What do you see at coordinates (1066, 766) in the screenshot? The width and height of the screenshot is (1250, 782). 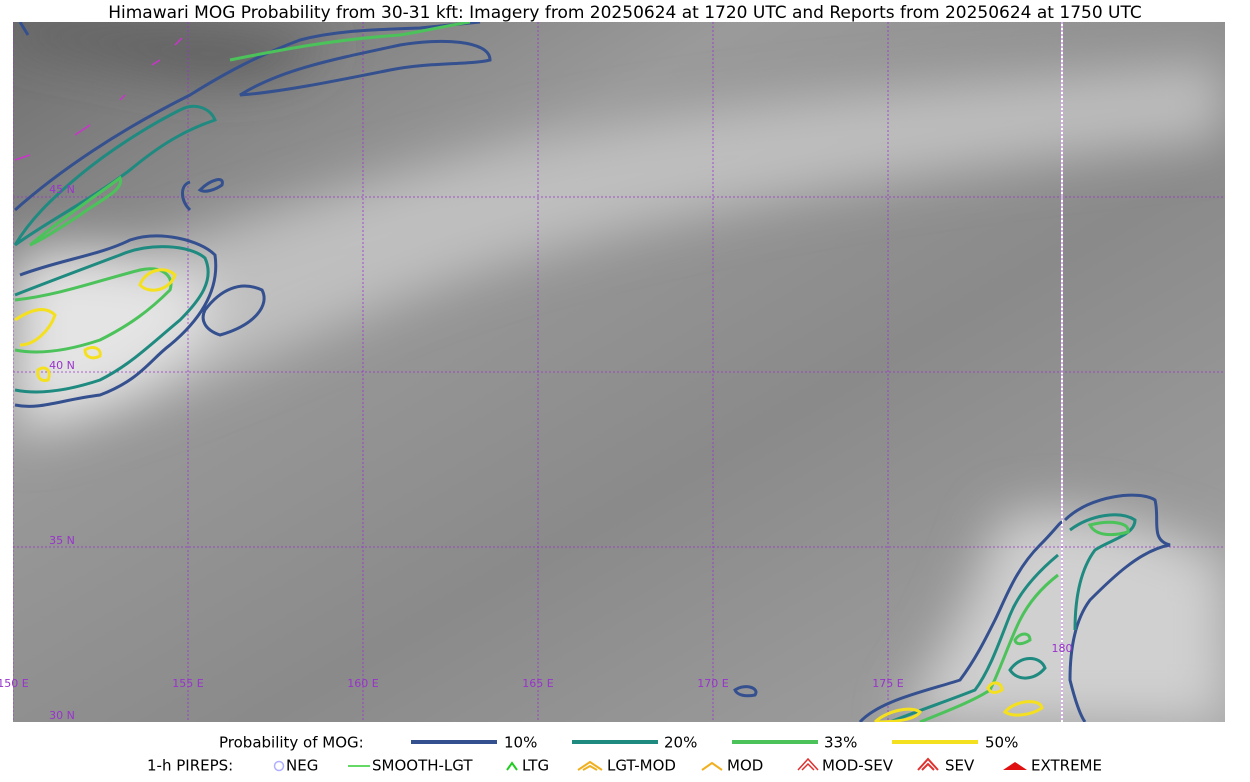 I see `legend-item: EXTREME` at bounding box center [1066, 766].